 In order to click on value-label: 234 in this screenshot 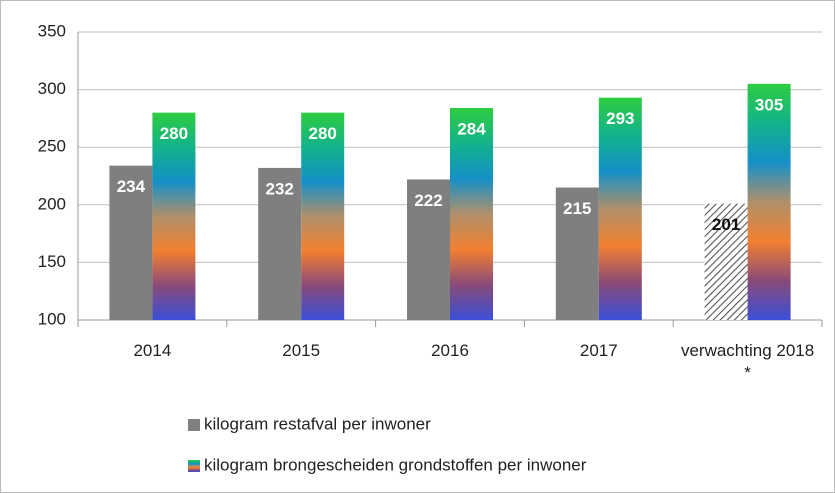, I will do `click(131, 186)`.